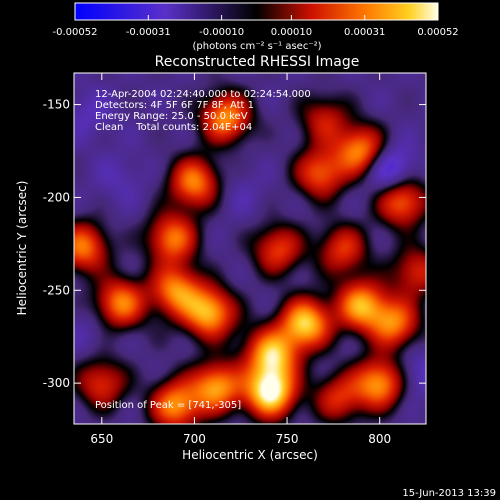 This screenshot has height=500, width=500. I want to click on colorbar-tick-label: 0.00031, so click(364, 32).